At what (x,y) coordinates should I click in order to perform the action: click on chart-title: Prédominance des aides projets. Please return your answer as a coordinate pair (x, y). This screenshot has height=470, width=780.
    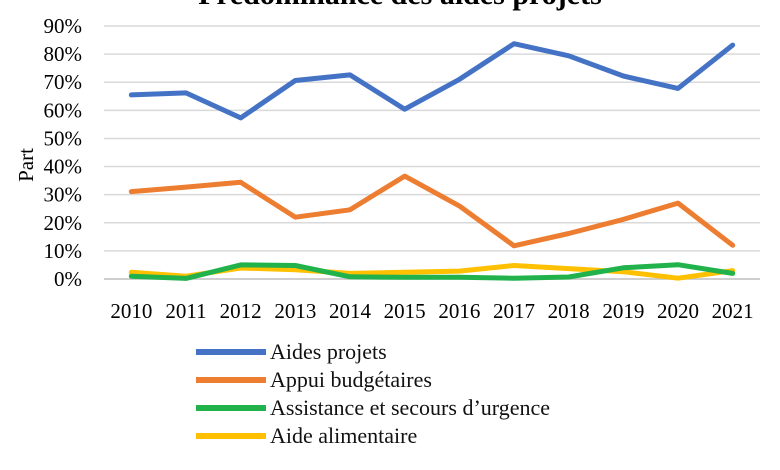
    Looking at the image, I should click on (400, 5).